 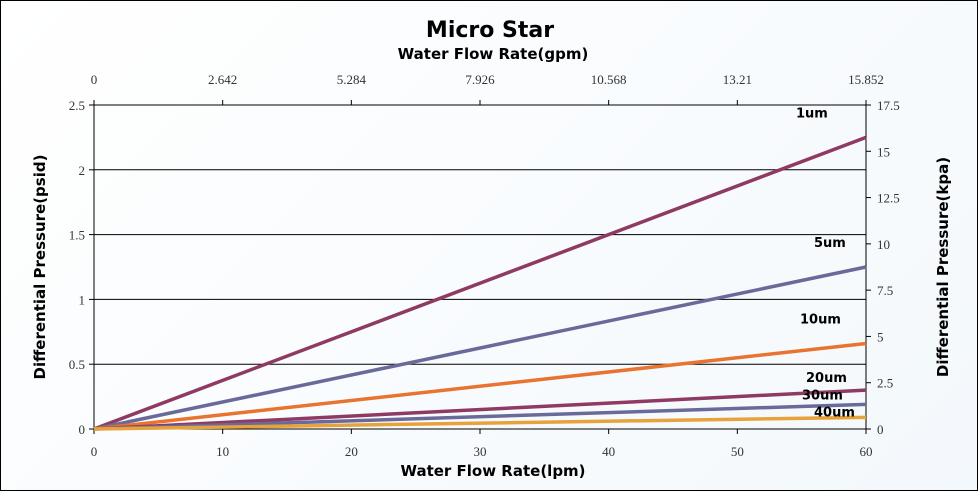 I want to click on x2-tick-label: 7.926, so click(x=480, y=79).